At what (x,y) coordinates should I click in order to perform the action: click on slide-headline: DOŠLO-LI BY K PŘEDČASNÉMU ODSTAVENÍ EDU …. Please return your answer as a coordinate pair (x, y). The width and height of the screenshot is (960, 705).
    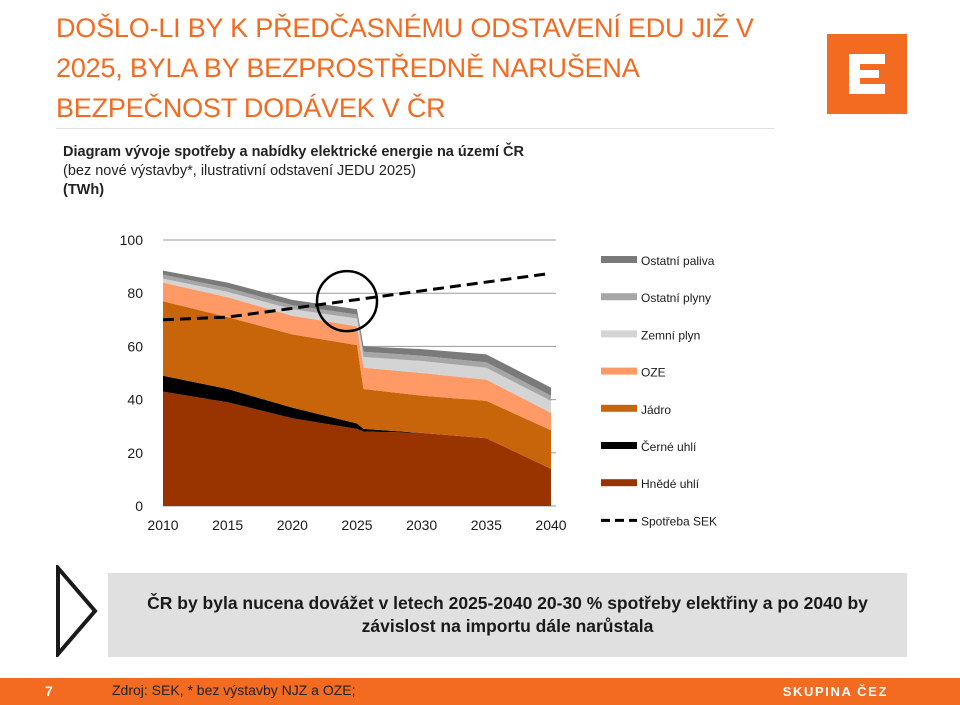
    Looking at the image, I should click on (436, 68).